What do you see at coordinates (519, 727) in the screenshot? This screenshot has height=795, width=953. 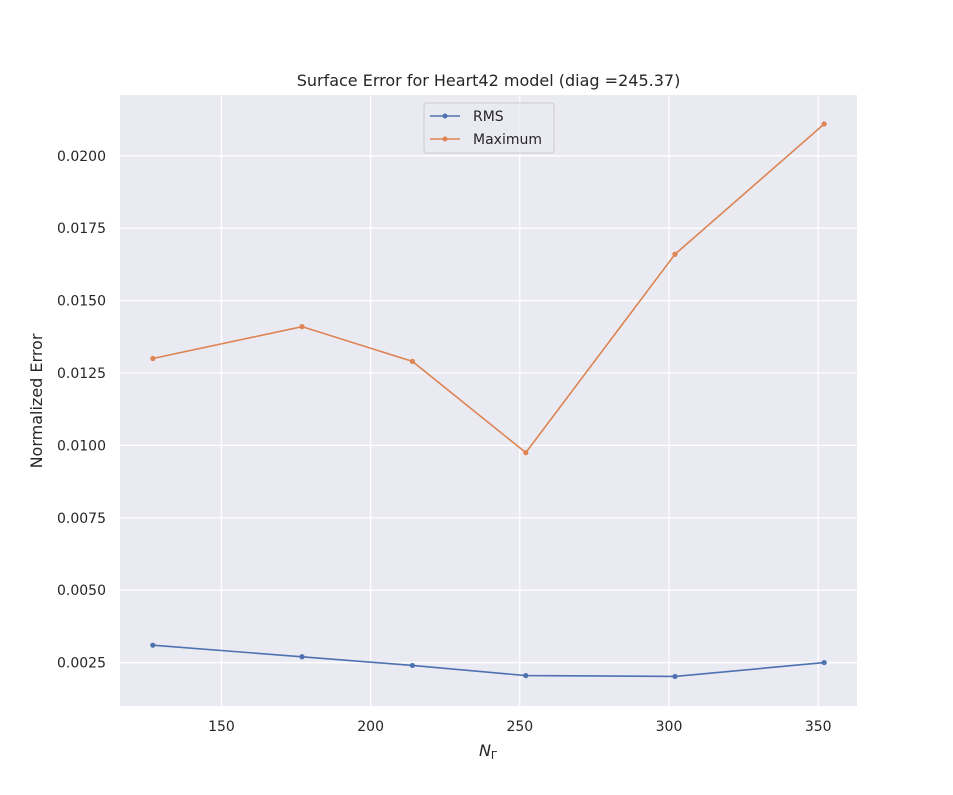 I see `x-tick-label: 250` at bounding box center [519, 727].